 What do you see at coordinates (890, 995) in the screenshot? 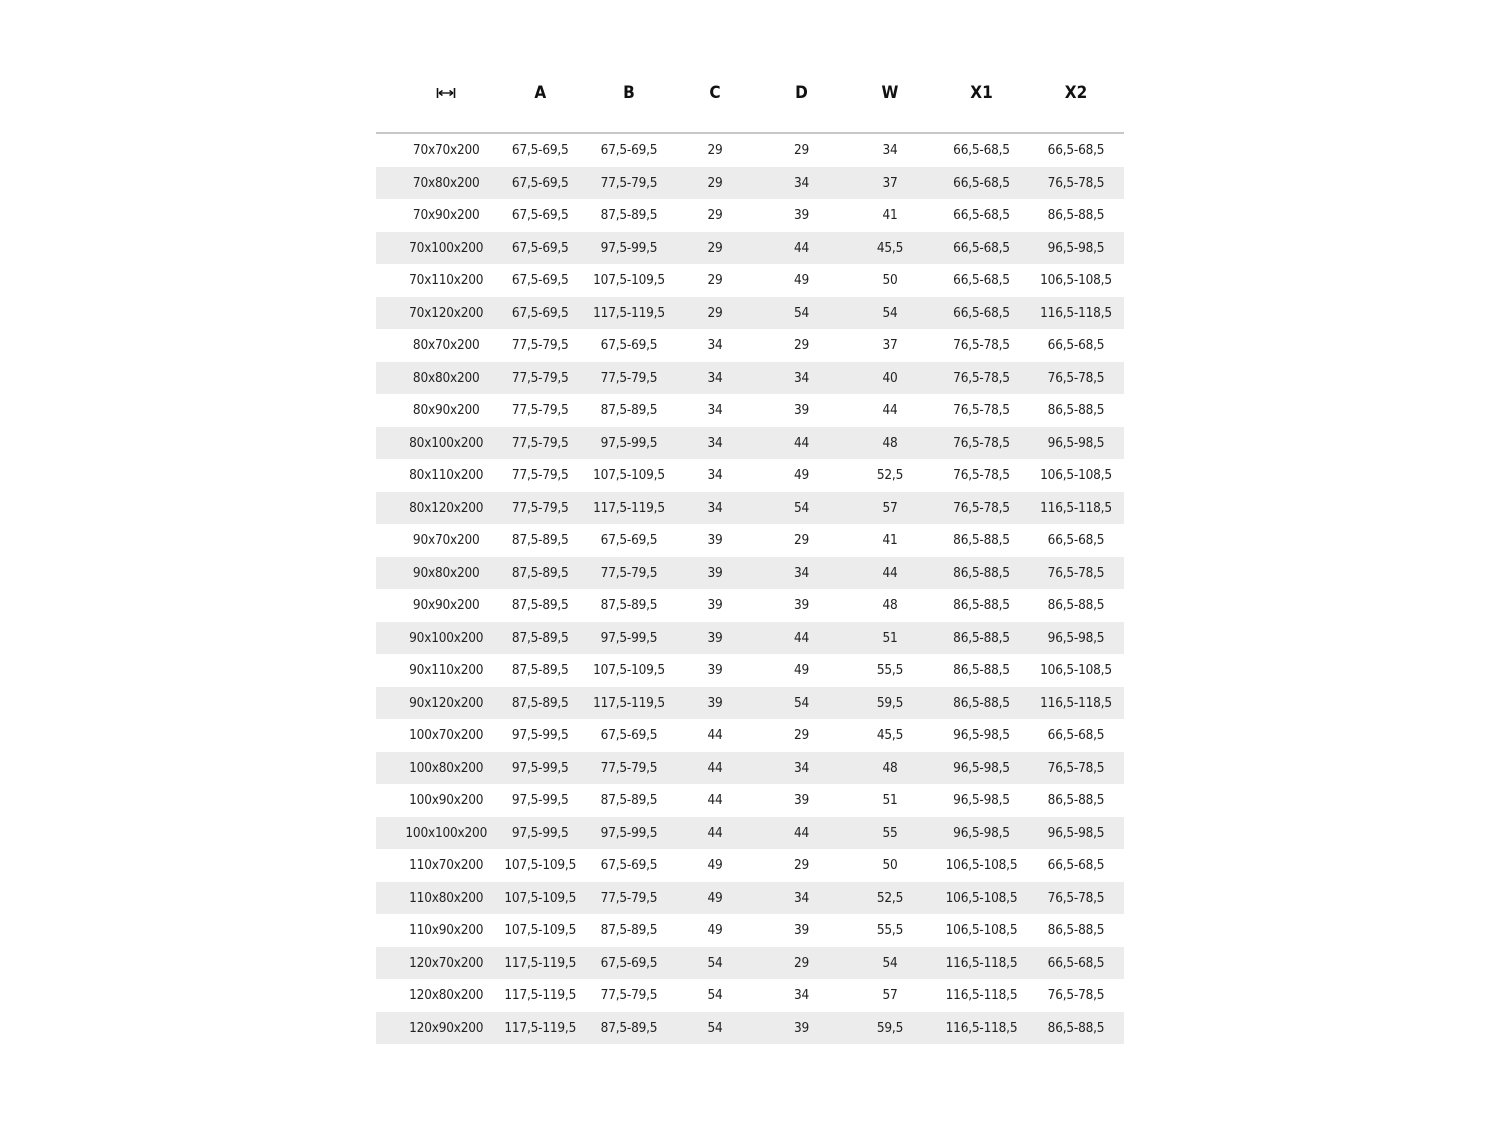
I see `cell-w: 57` at bounding box center [890, 995].